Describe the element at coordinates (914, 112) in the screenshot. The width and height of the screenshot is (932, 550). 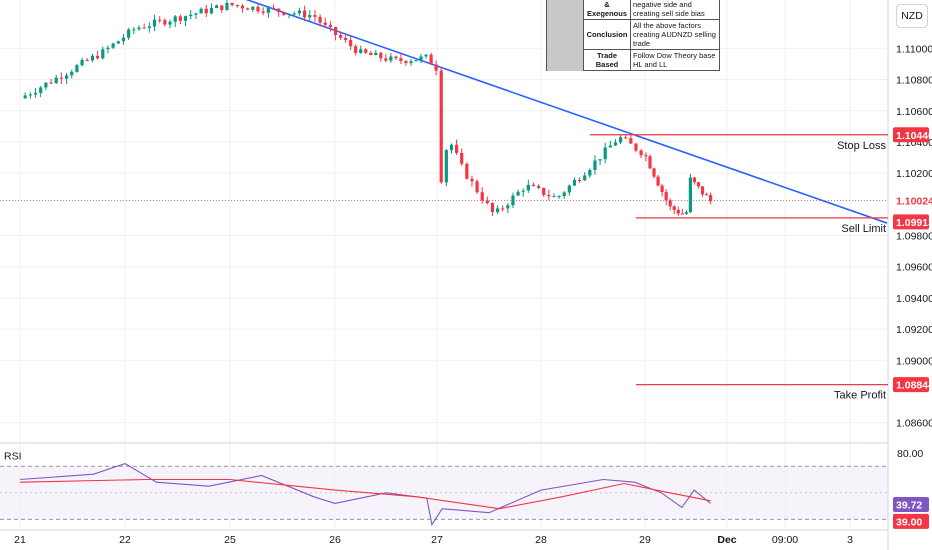
I see `y-tick-label: 1.10600` at that location.